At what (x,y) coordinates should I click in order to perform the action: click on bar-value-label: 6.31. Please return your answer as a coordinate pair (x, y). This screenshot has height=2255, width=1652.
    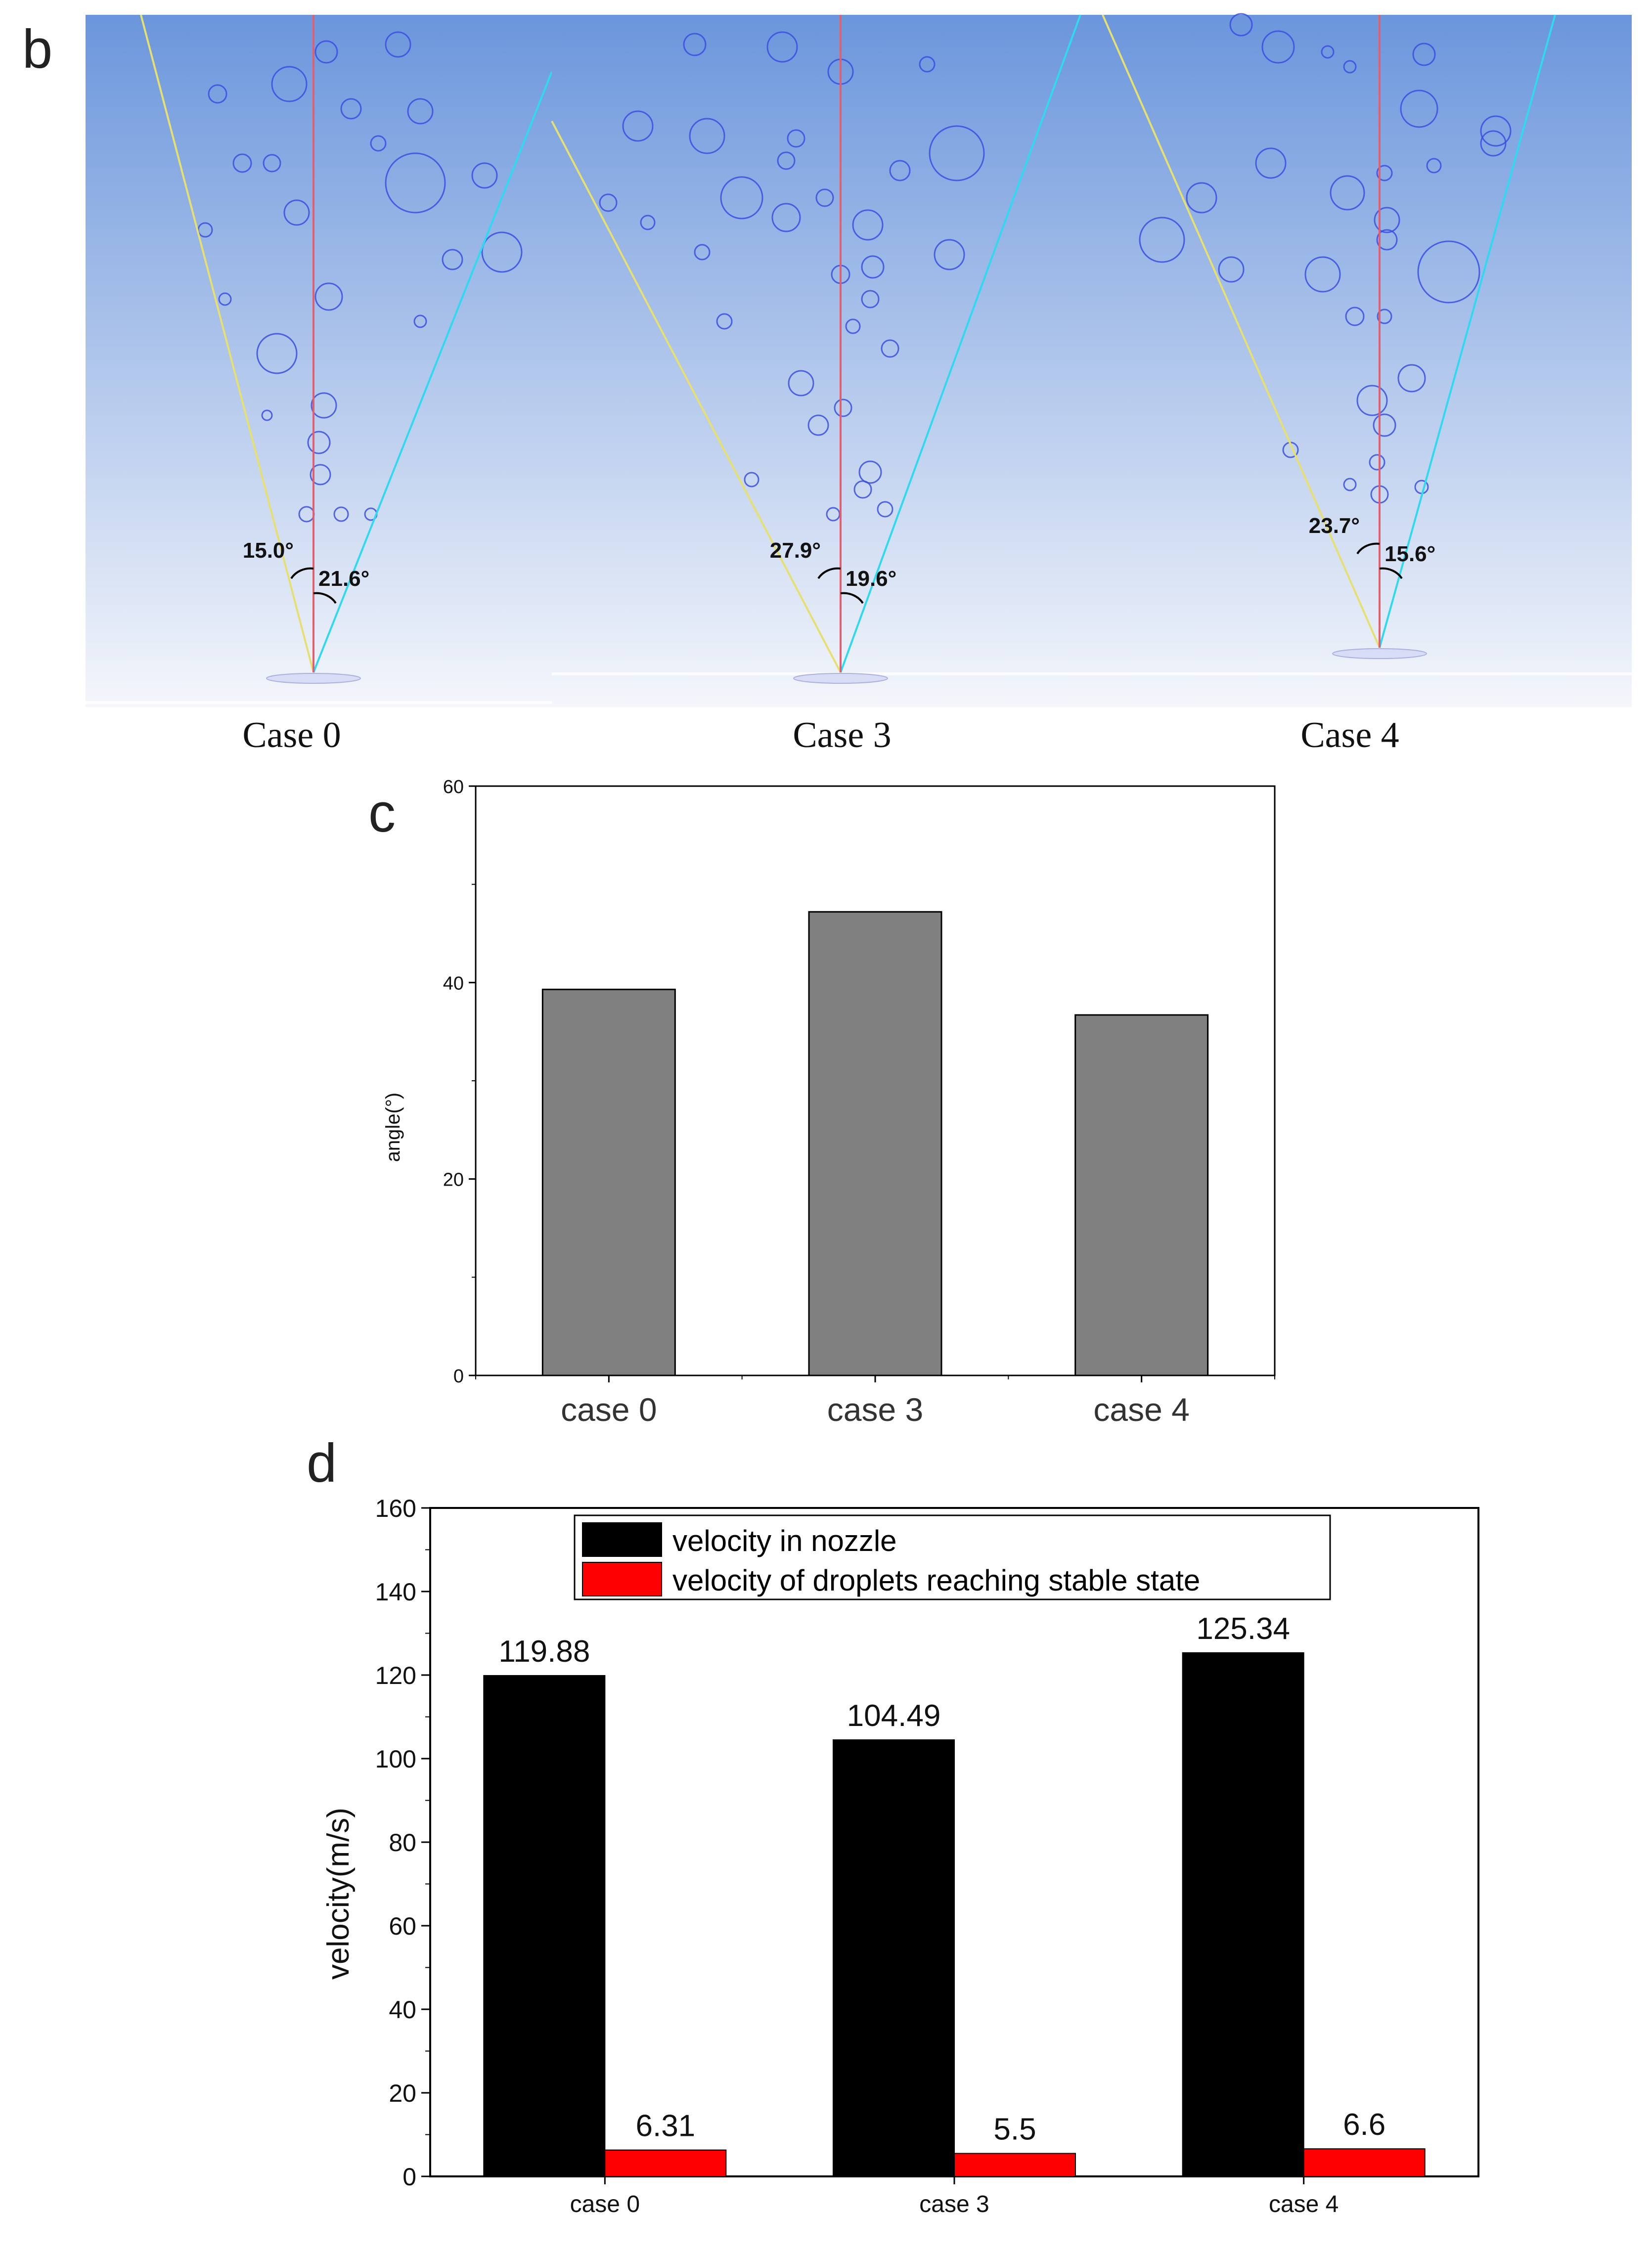
    Looking at the image, I should click on (665, 2126).